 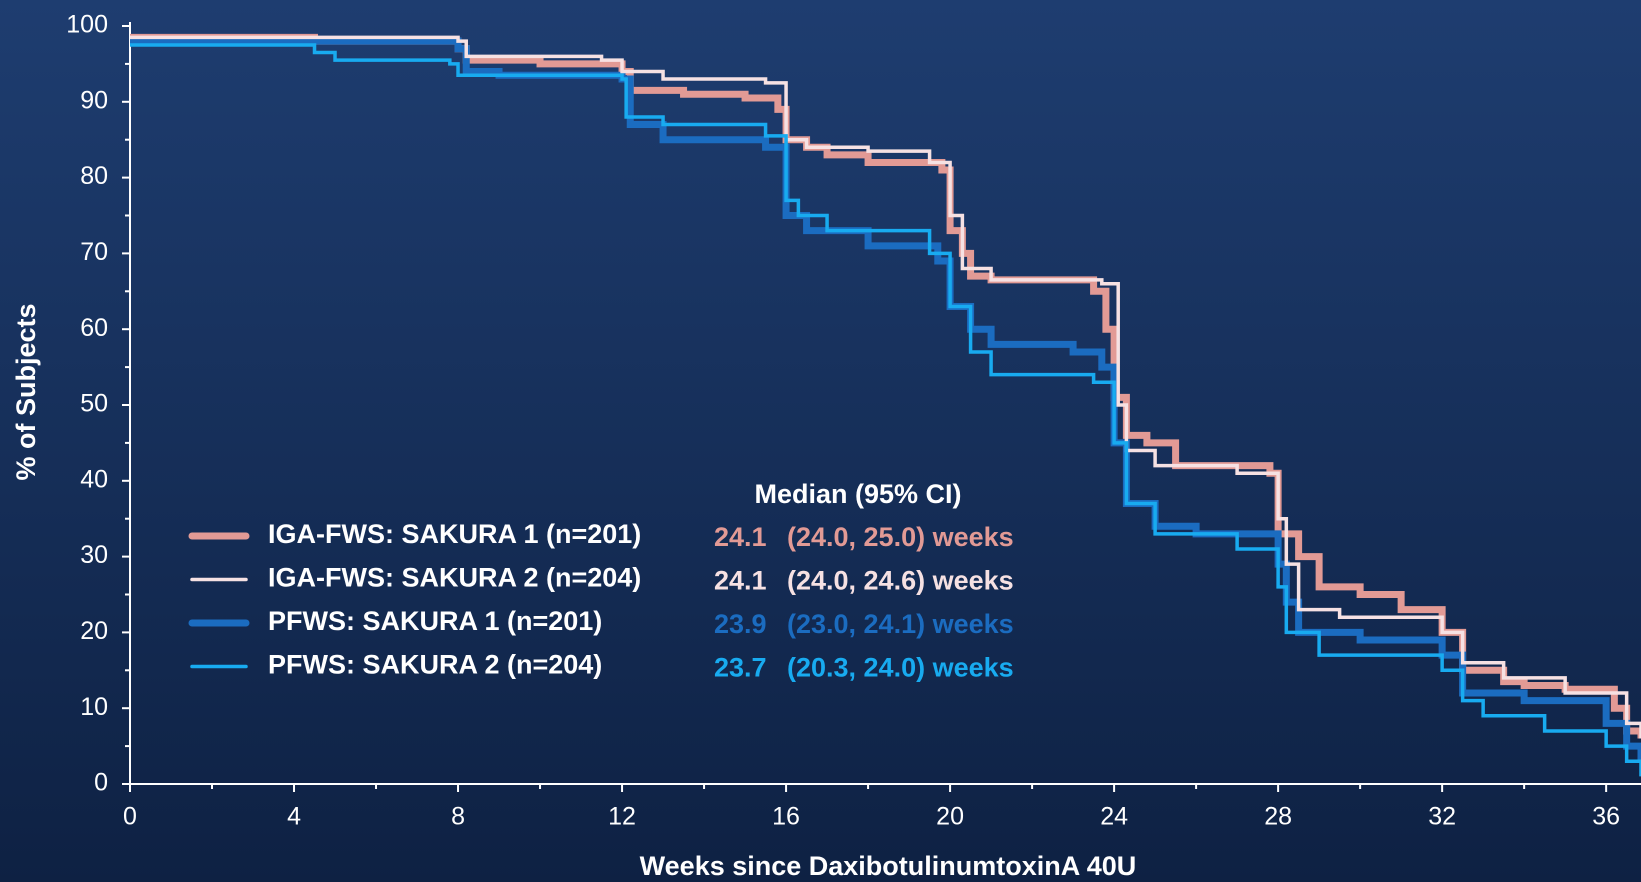 What do you see at coordinates (622, 817) in the screenshot?
I see `x-tick-label: 12` at bounding box center [622, 817].